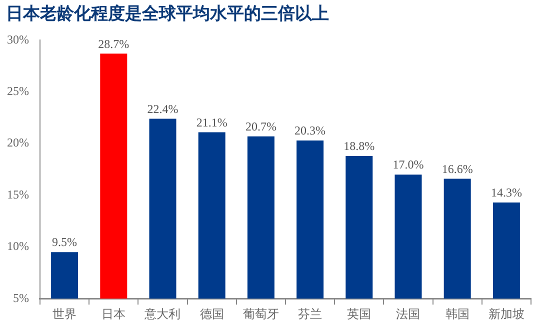 The width and height of the screenshot is (543, 325). Describe the element at coordinates (457, 169) in the screenshot. I see `data-label: 16.6%` at that location.